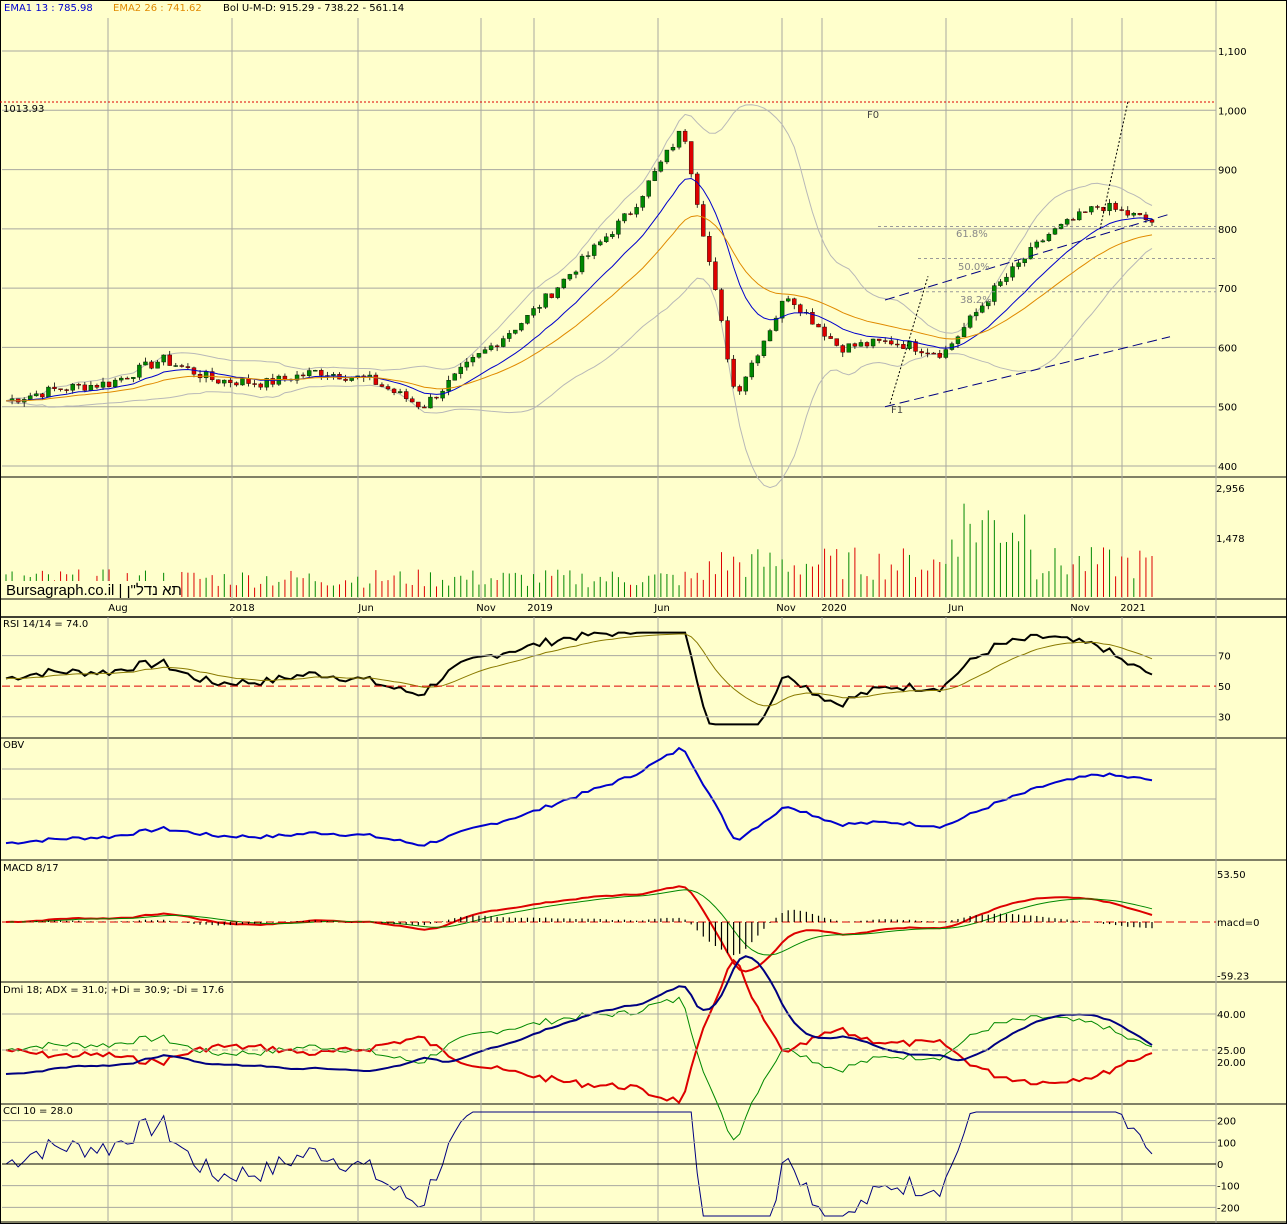 The image size is (1287, 1224). What do you see at coordinates (1226, 1143) in the screenshot?
I see `cci-tick-label: 100` at bounding box center [1226, 1143].